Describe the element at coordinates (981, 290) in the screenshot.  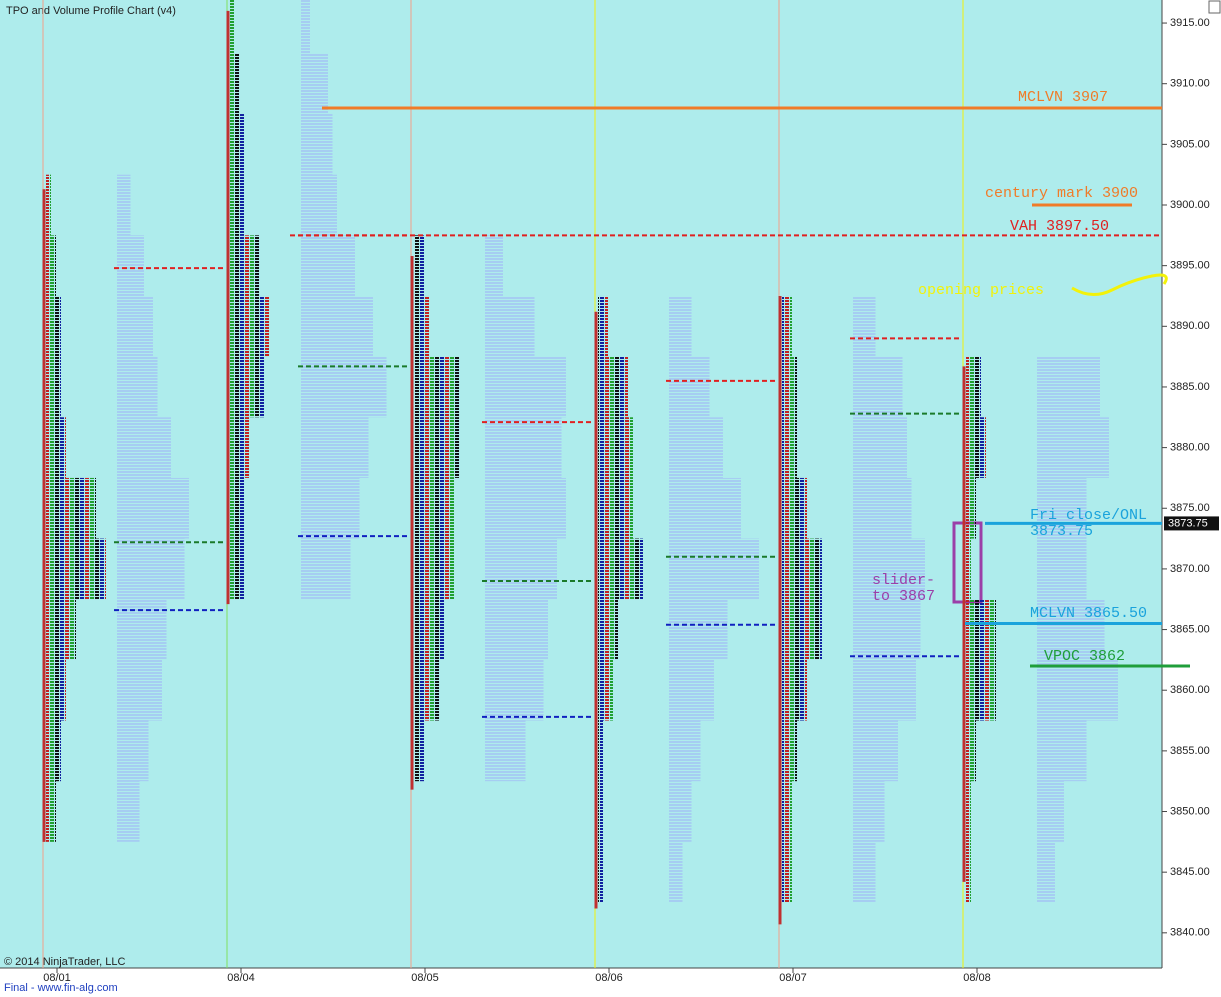
I see `annotation: opening prices` at that location.